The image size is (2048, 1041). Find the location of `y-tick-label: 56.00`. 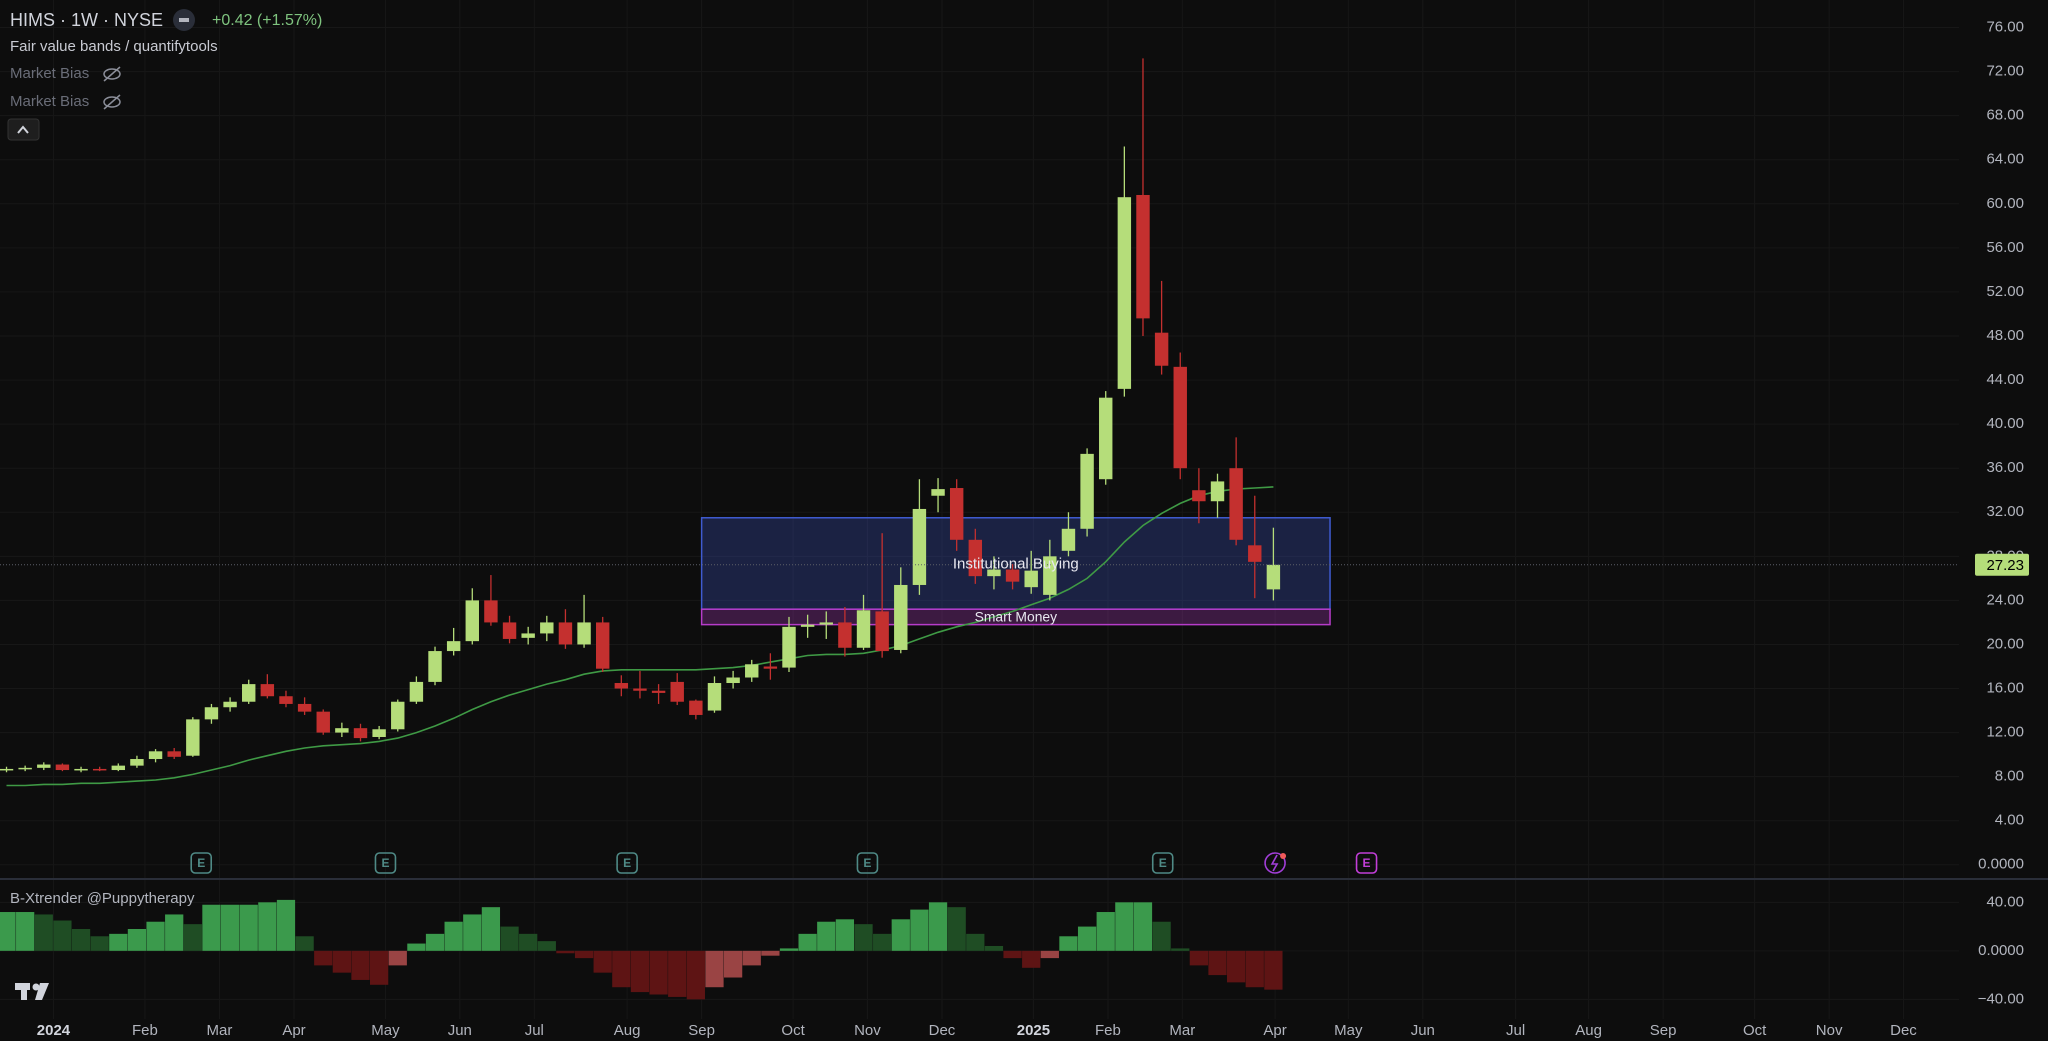

y-tick-label: 56.00 is located at coordinates (2005, 247).